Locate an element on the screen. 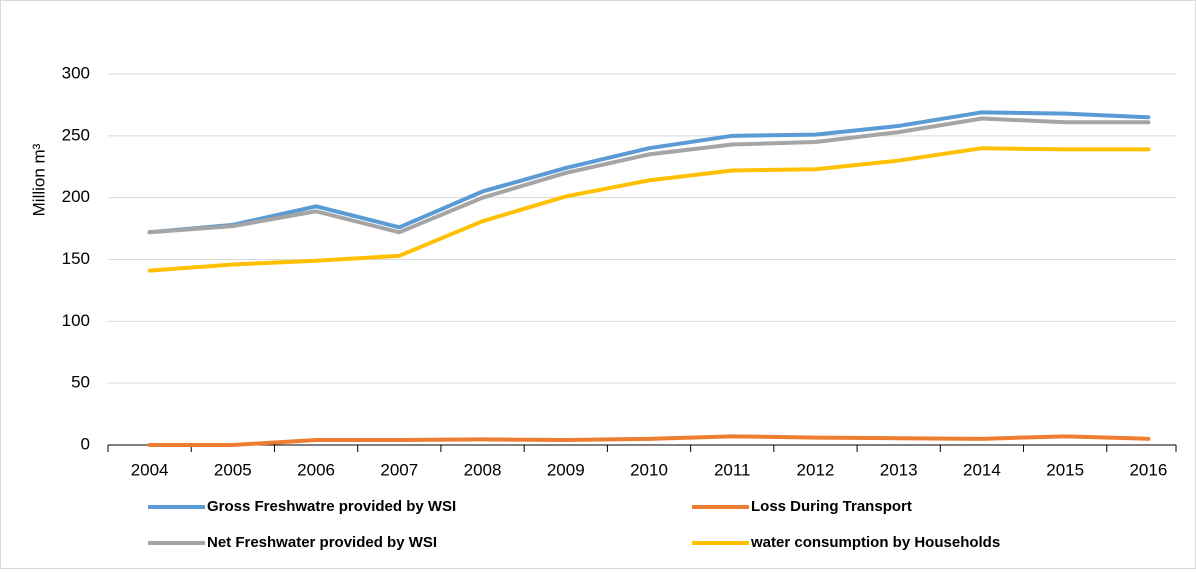 The image size is (1196, 574). y-tick-label: 250 is located at coordinates (76, 134).